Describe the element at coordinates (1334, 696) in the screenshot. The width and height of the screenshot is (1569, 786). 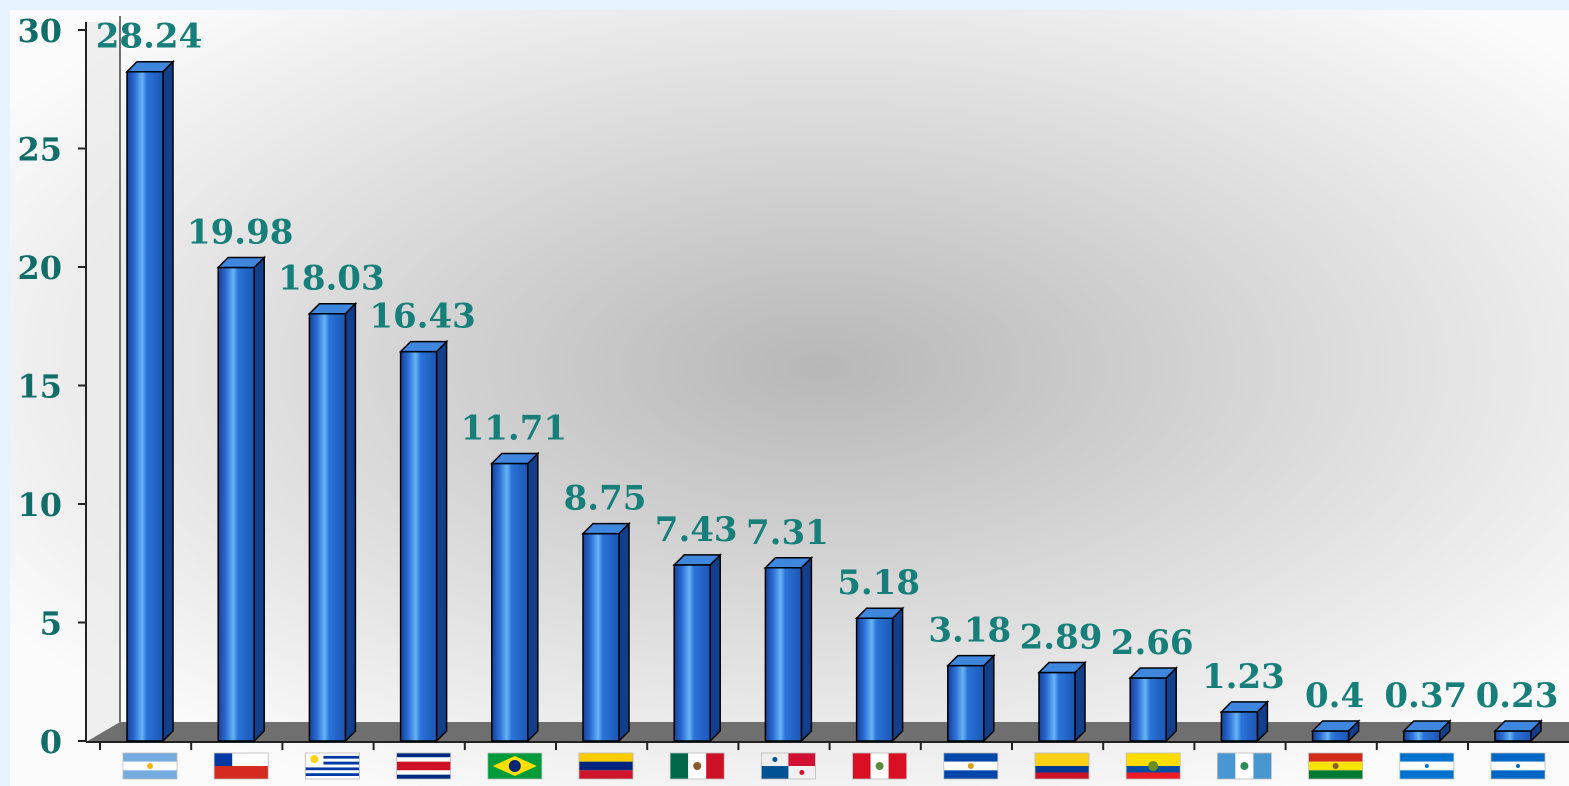
I see `data-label: 0.4` at that location.